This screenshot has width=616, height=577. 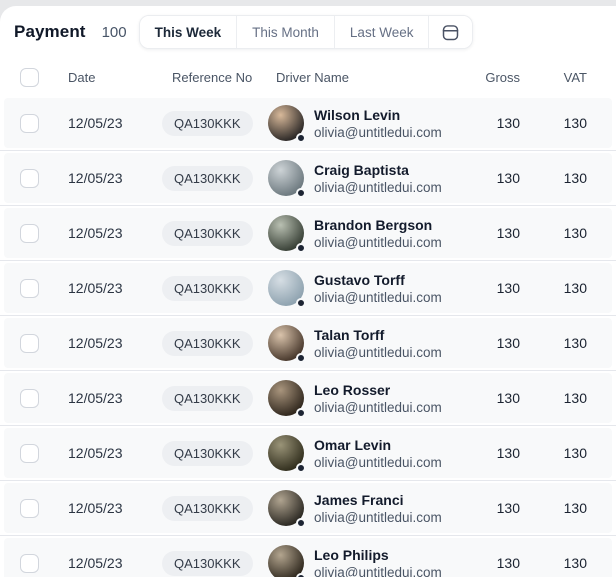 I want to click on driver-name: Gustavo Torff, so click(x=359, y=279).